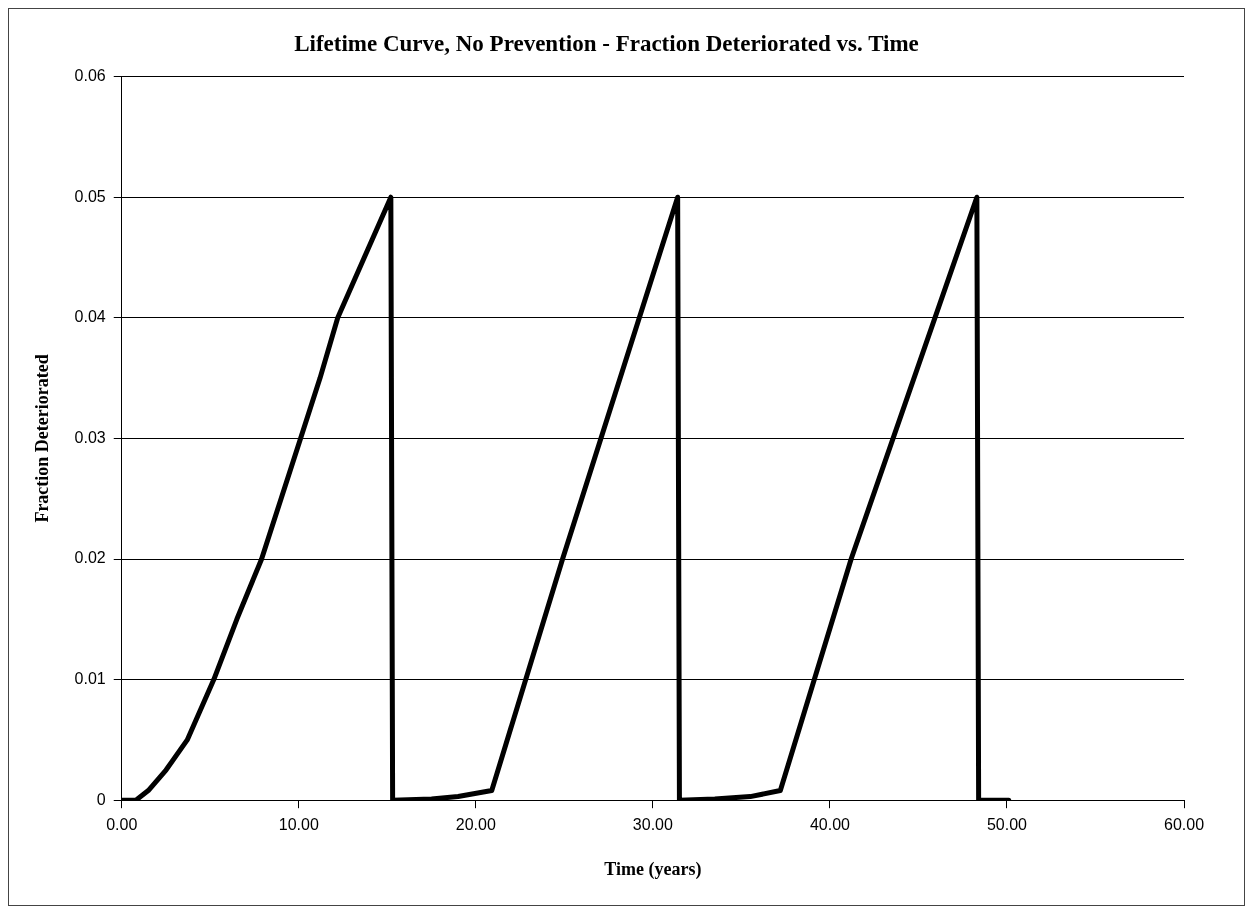 The width and height of the screenshot is (1255, 916). I want to click on y-tick-label: 0.05, so click(90, 196).